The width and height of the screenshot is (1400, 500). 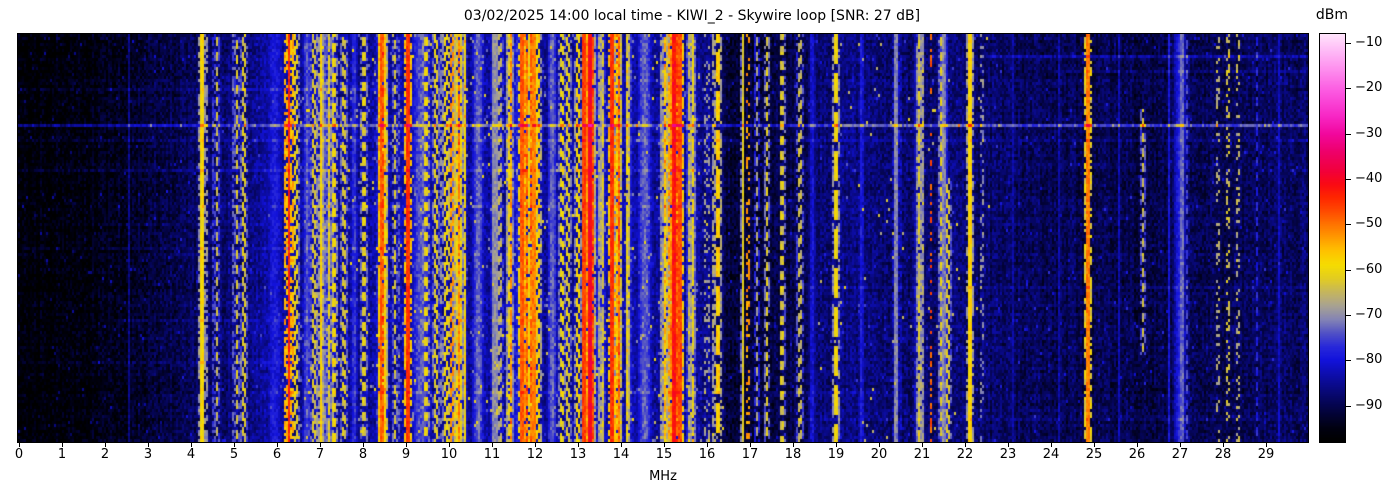 I want to click on x-tick-label: 17, so click(x=750, y=454).